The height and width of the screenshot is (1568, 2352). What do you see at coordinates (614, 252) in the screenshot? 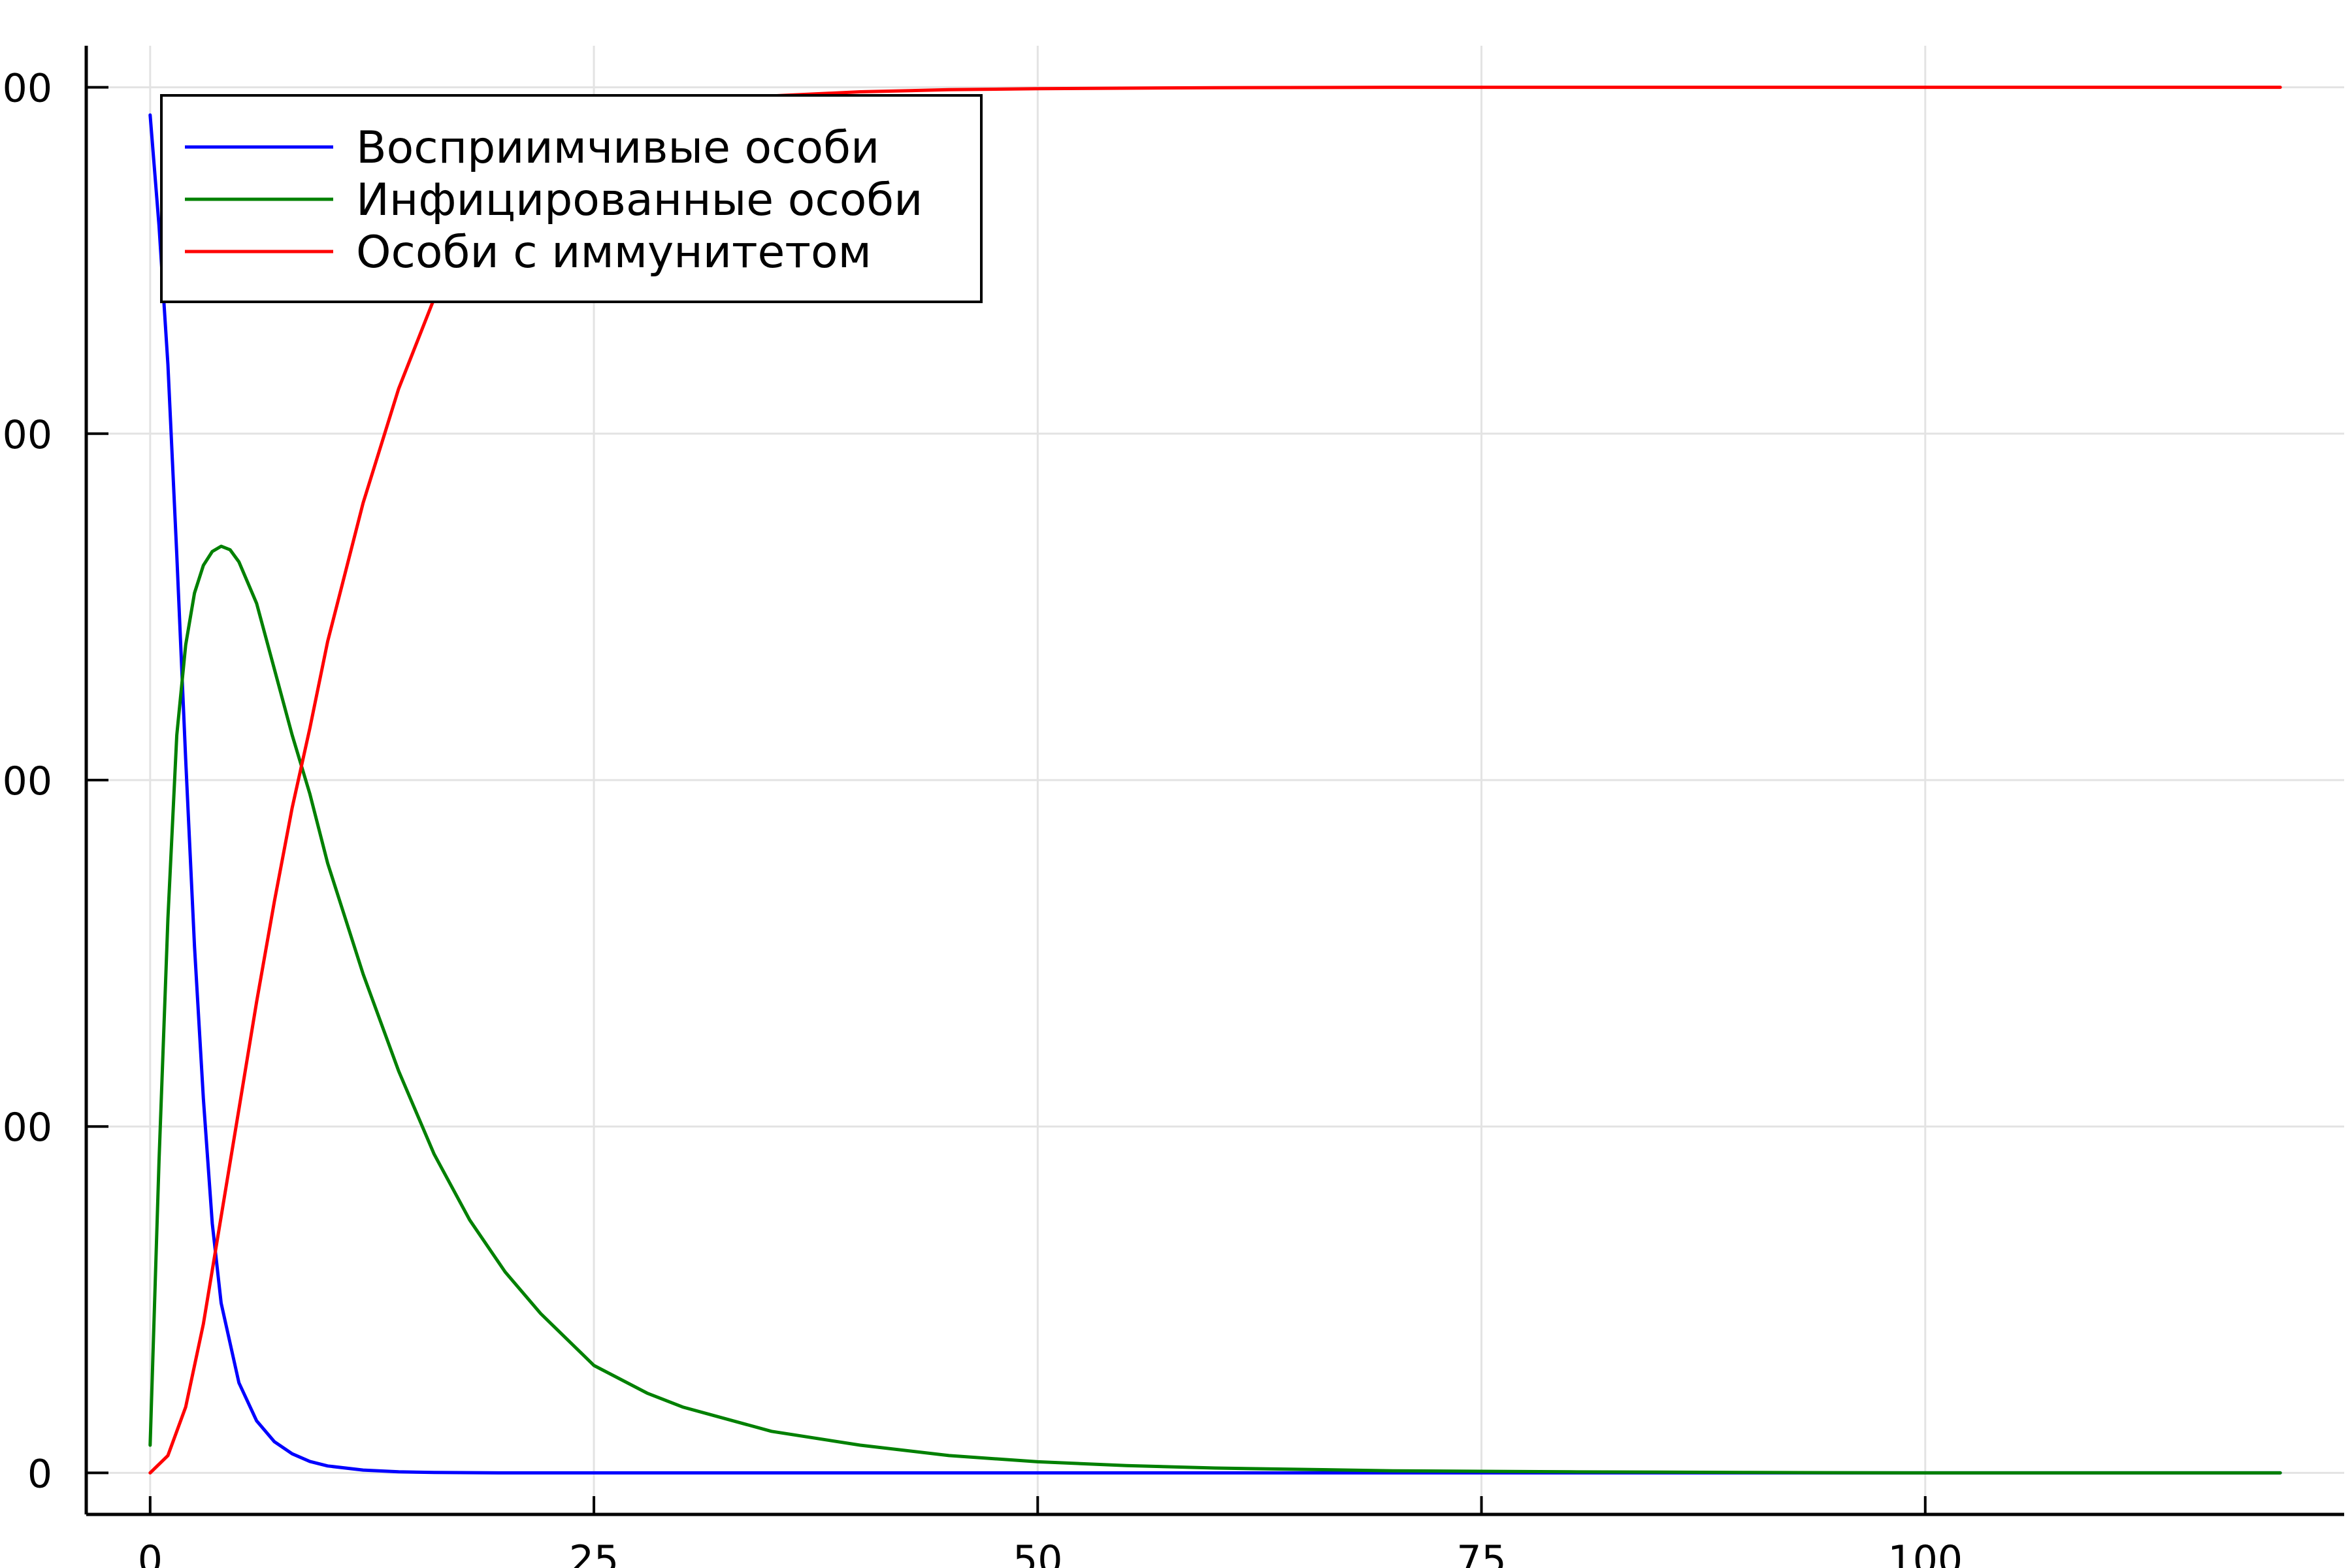
I see `legend-label-2: Особи с иммунитетом` at bounding box center [614, 252].